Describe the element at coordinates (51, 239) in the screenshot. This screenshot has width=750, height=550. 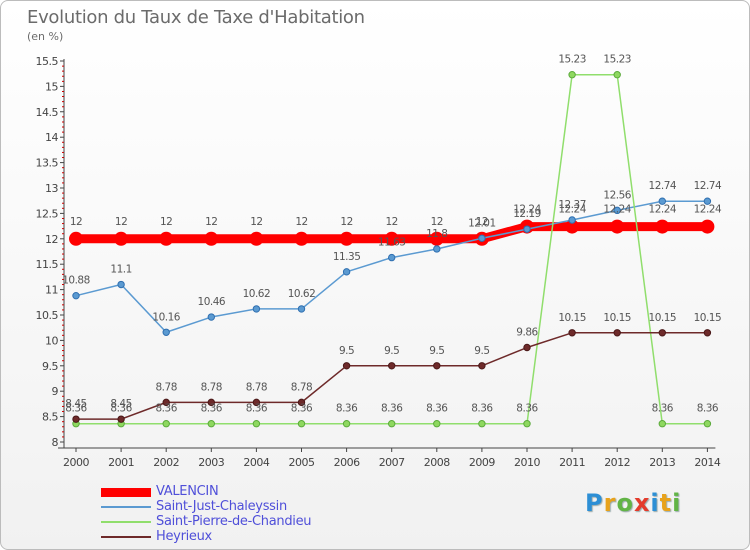
I see `y-tick-label: 12` at that location.